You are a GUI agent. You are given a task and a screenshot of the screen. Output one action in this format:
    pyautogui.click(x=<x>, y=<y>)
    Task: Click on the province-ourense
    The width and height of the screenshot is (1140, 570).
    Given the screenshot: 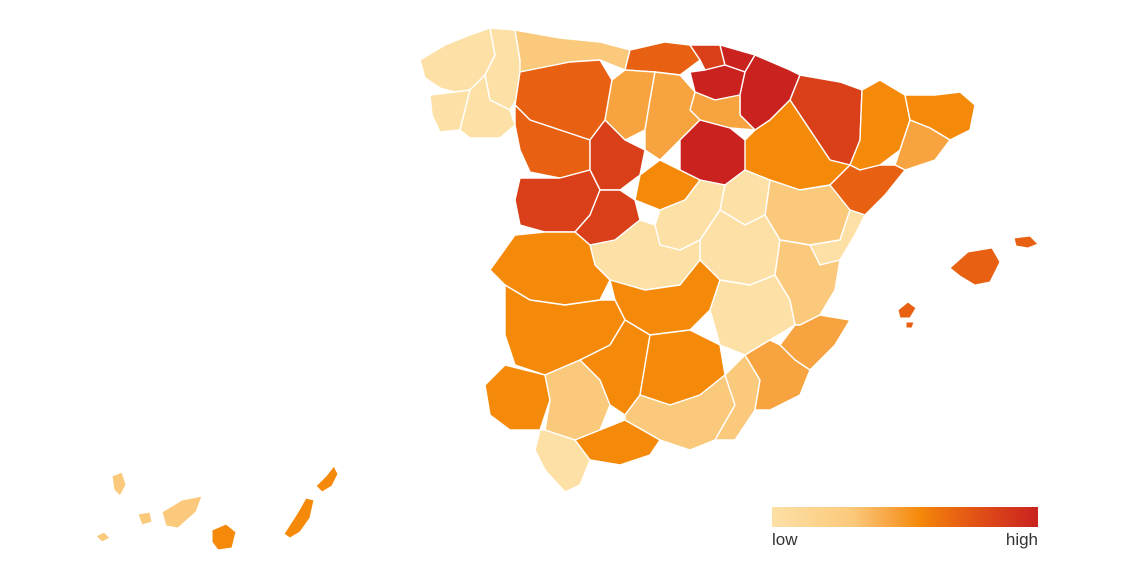 What is the action you would take?
    pyautogui.click(x=487, y=106)
    